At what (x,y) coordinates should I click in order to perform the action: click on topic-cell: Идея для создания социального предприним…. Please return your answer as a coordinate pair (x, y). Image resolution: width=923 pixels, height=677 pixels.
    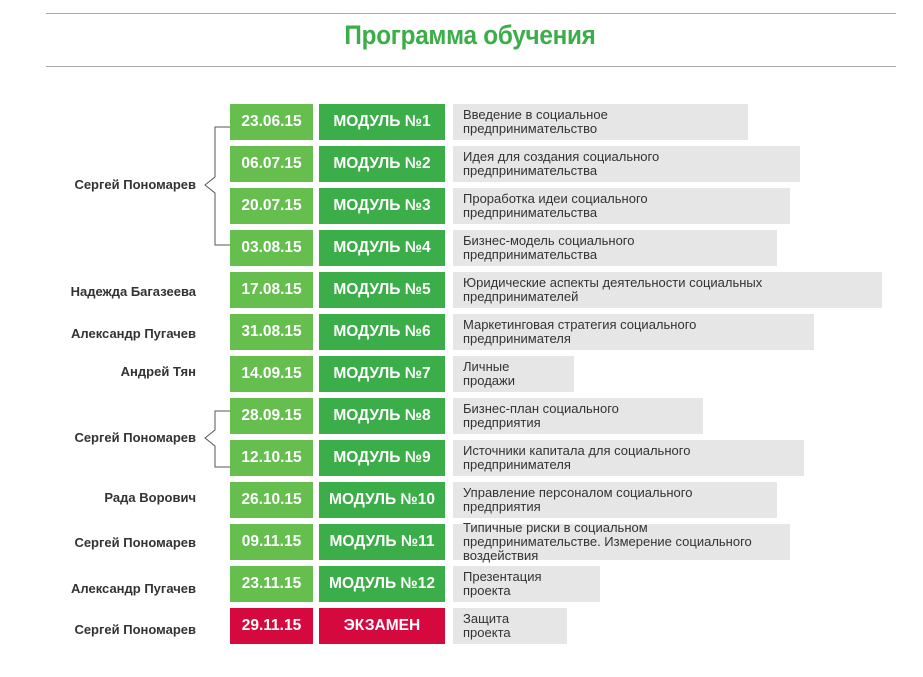
    Looking at the image, I should click on (626, 164).